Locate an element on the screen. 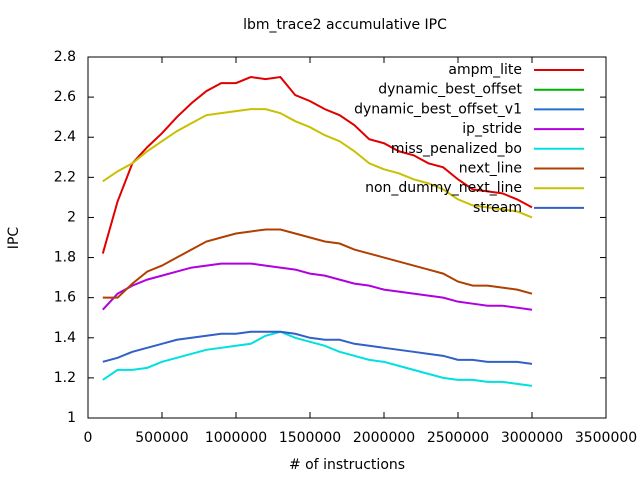  x-tick-label: 1500000 is located at coordinates (310, 438).